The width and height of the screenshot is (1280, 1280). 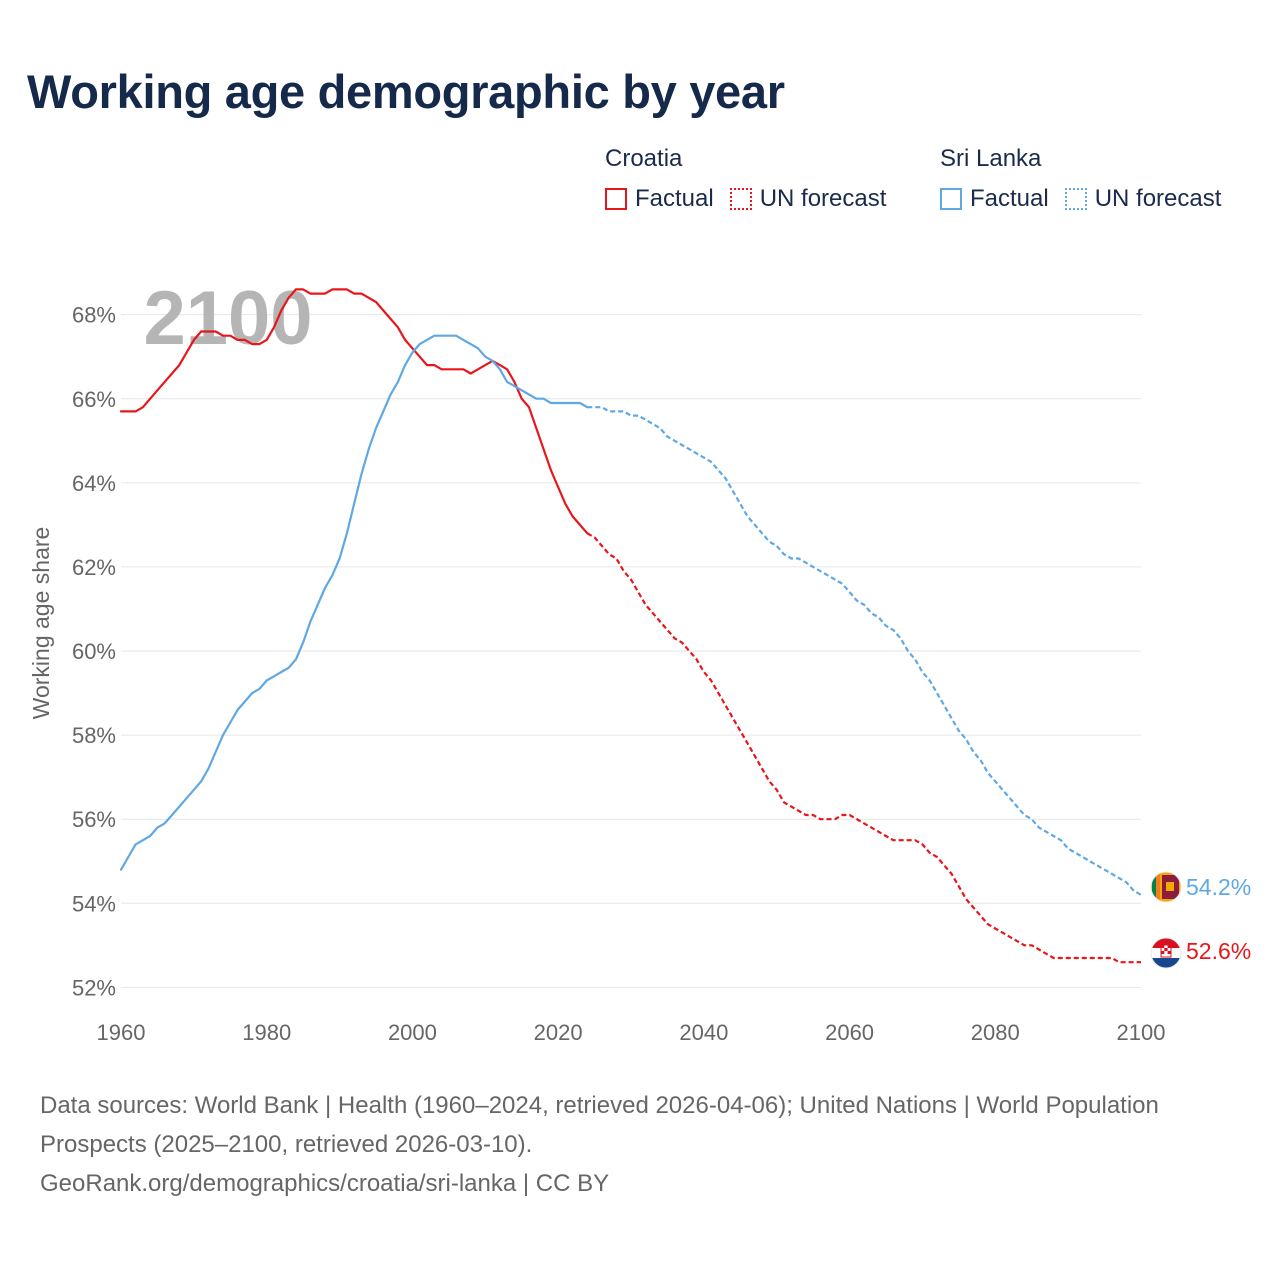 I want to click on legend-label-croatia-forecast: UN forecast, so click(x=823, y=198).